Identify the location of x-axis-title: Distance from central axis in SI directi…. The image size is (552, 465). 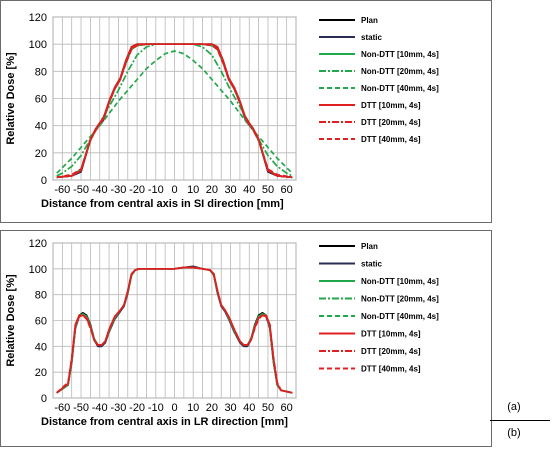
(162, 204).